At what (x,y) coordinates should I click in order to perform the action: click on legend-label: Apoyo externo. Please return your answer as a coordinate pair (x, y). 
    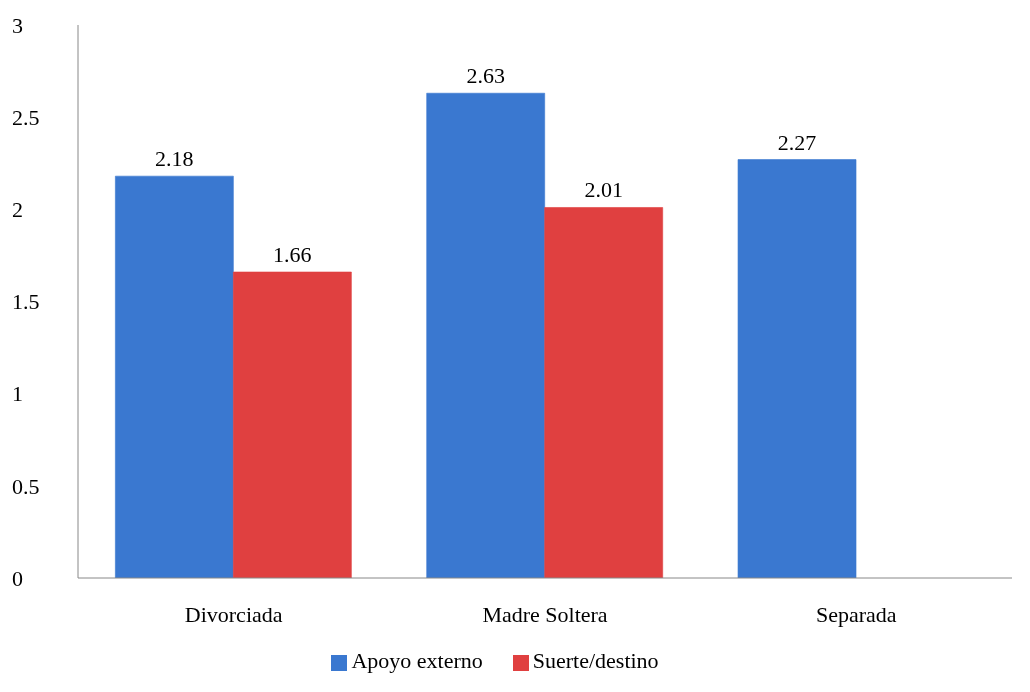
    Looking at the image, I should click on (417, 660).